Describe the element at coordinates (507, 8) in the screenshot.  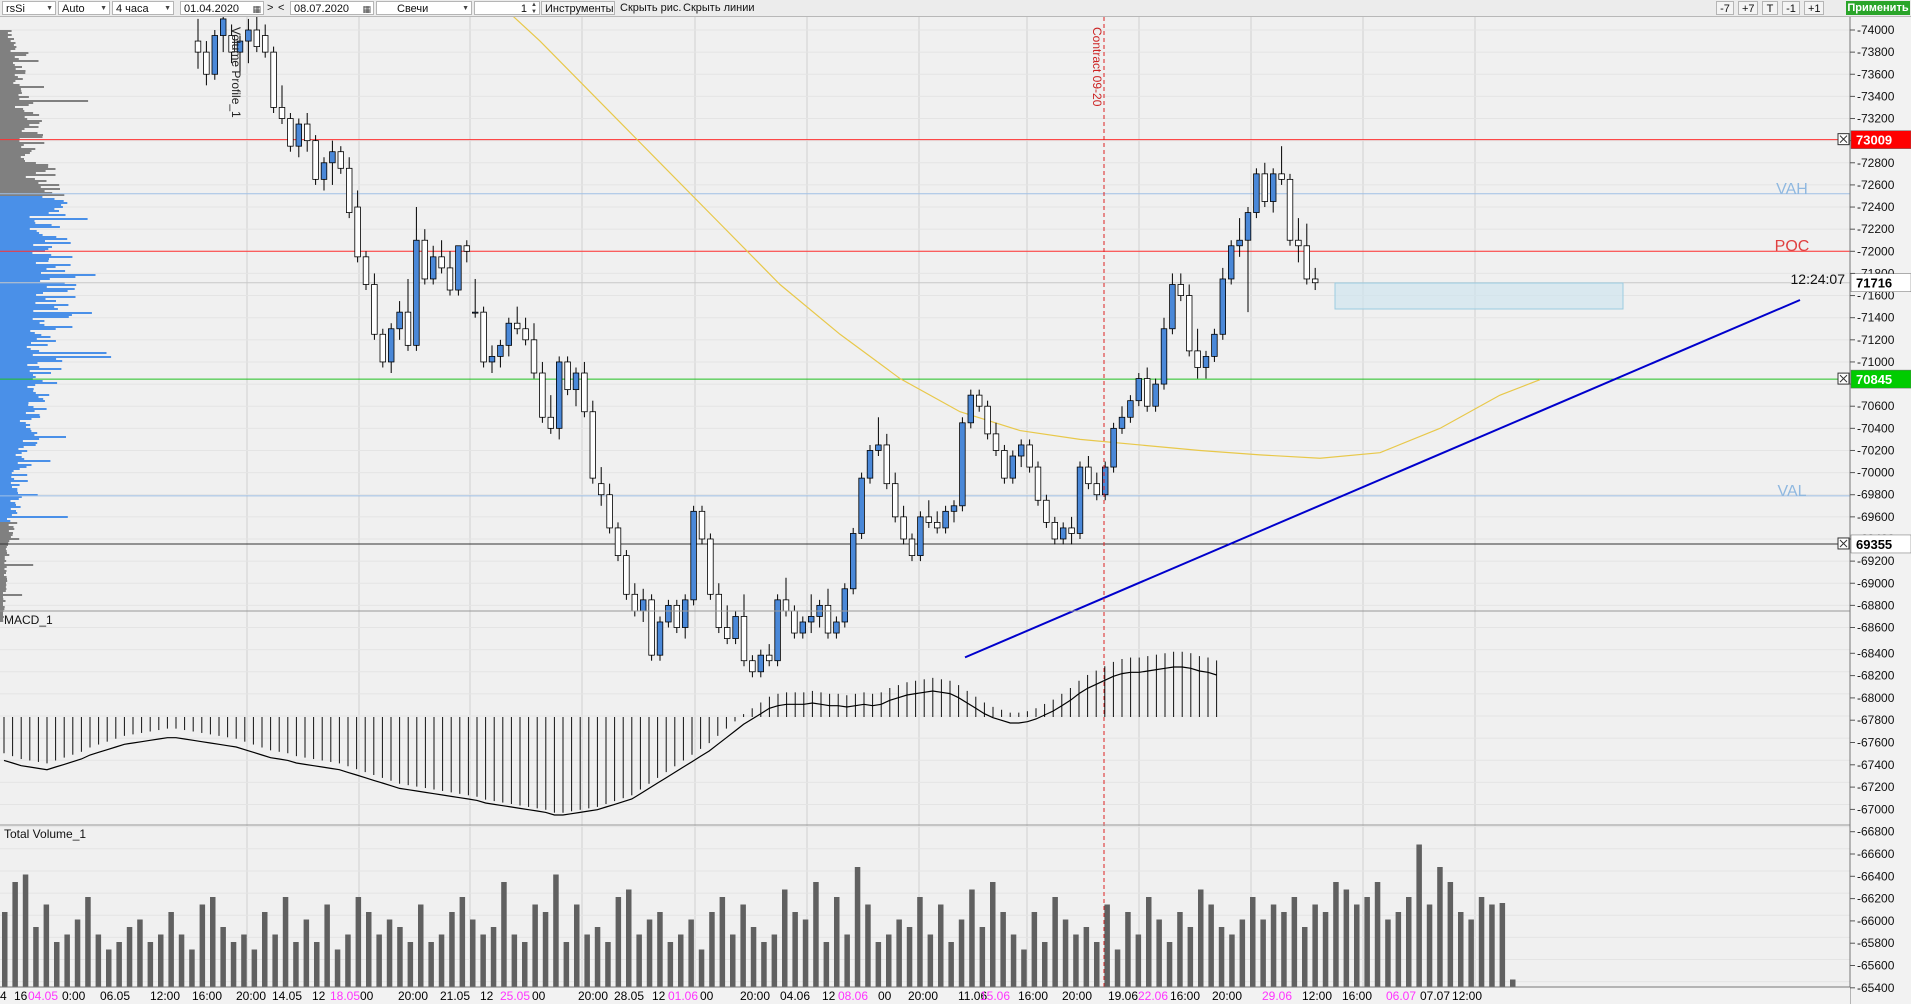
I see `count-stepper: 1 ▲ ▼` at that location.